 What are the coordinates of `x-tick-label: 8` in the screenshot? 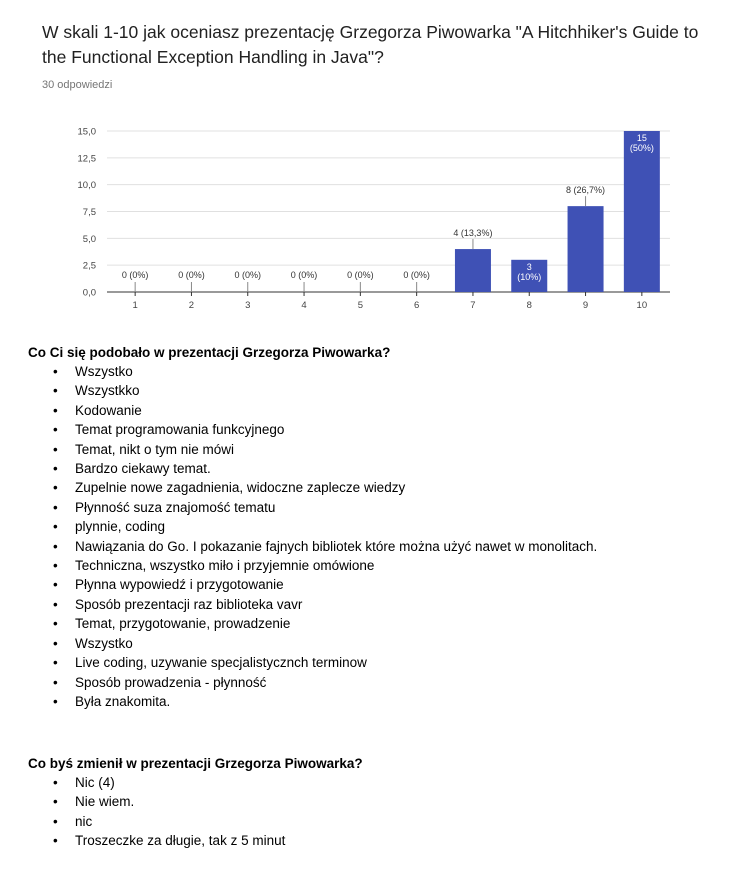 It's located at (529, 305).